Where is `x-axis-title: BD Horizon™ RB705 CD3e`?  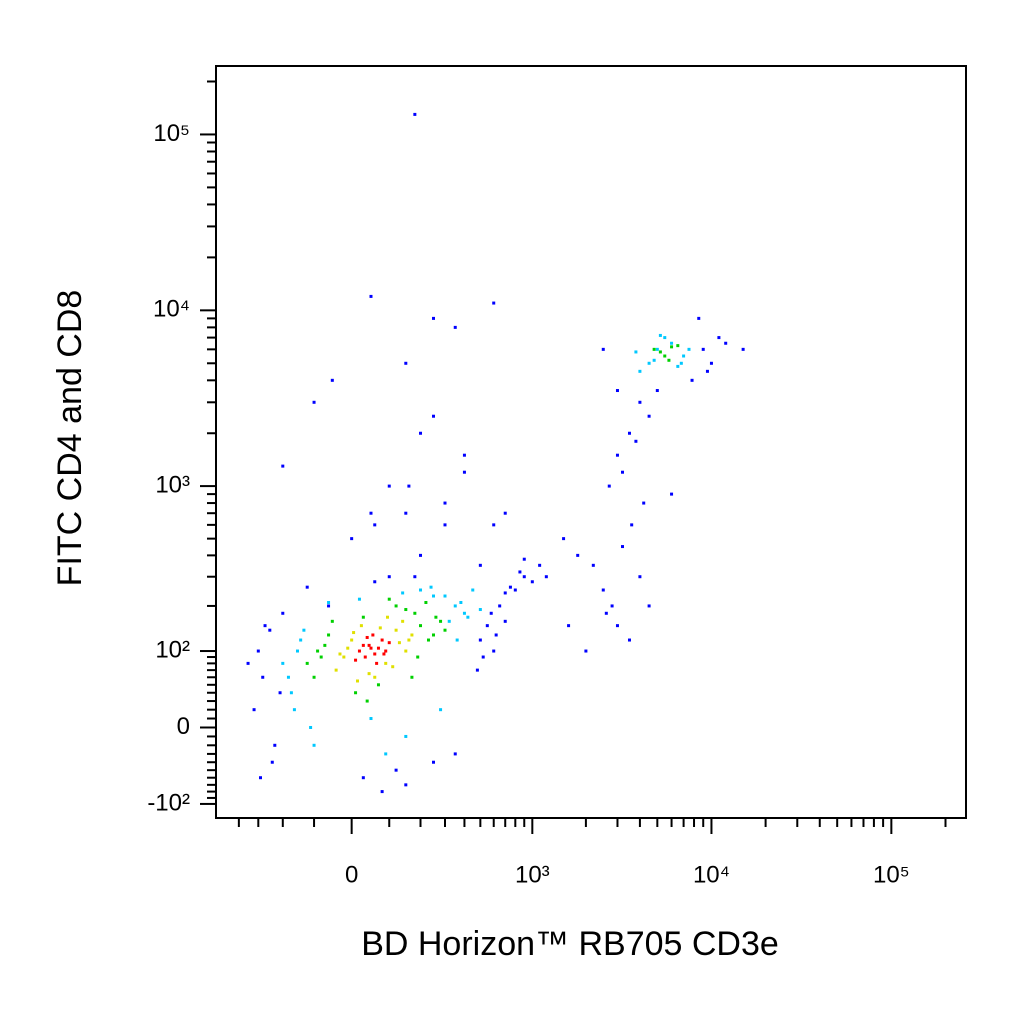
x-axis-title: BD Horizon™ RB705 CD3e is located at coordinates (570, 944).